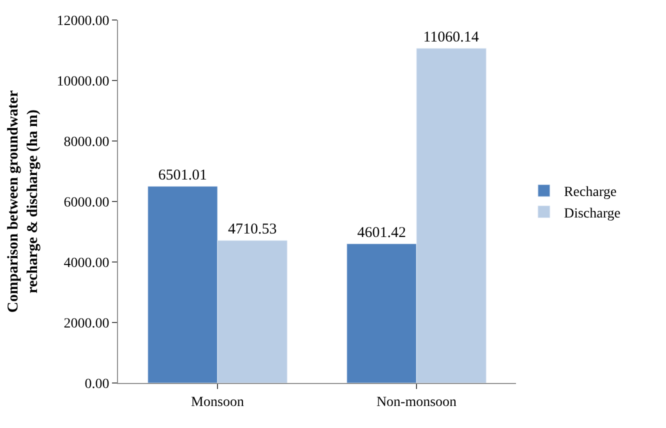 This screenshot has height=428, width=666. What do you see at coordinates (252, 230) in the screenshot?
I see `data-label: 4710.53` at bounding box center [252, 230].